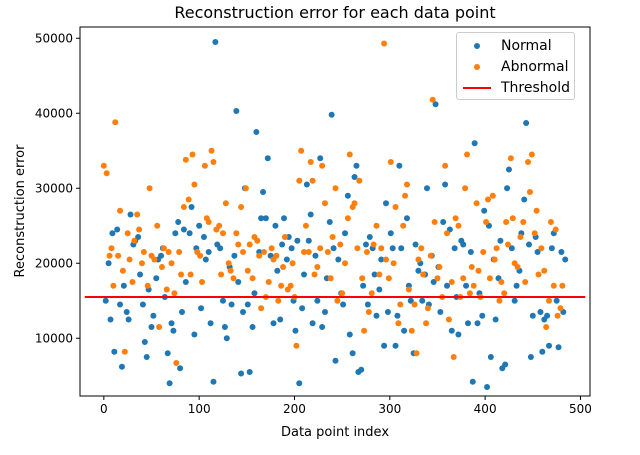  Describe the element at coordinates (580, 409) in the screenshot. I see `x-tick-label: 500` at that location.